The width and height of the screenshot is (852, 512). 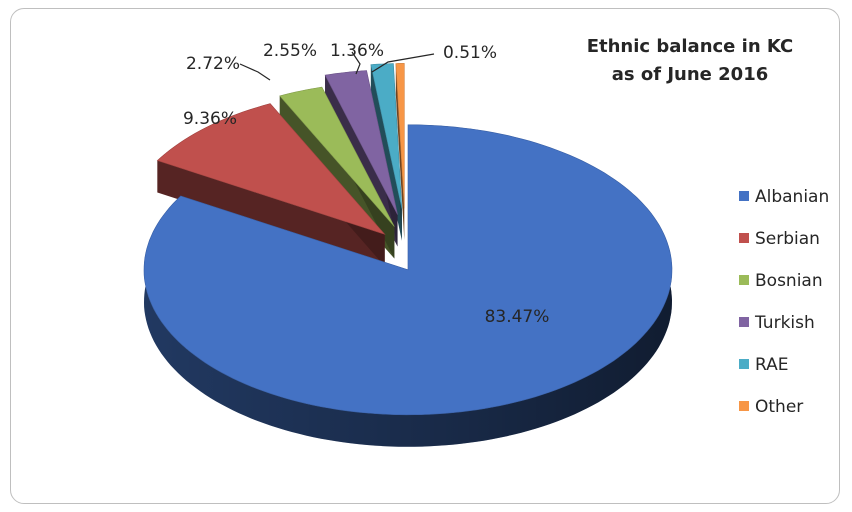 I want to click on legend-swatch-turkish, so click(x=744, y=322).